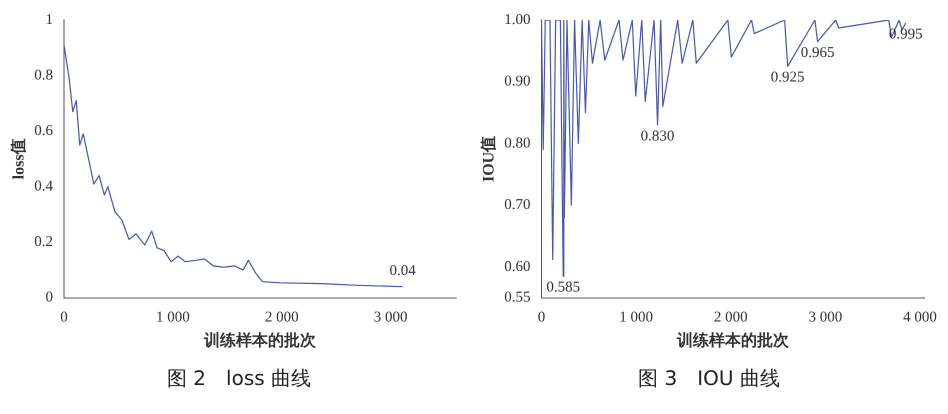 This screenshot has width=948, height=414. What do you see at coordinates (905, 34) in the screenshot?
I see `annotation: 0.995` at bounding box center [905, 34].